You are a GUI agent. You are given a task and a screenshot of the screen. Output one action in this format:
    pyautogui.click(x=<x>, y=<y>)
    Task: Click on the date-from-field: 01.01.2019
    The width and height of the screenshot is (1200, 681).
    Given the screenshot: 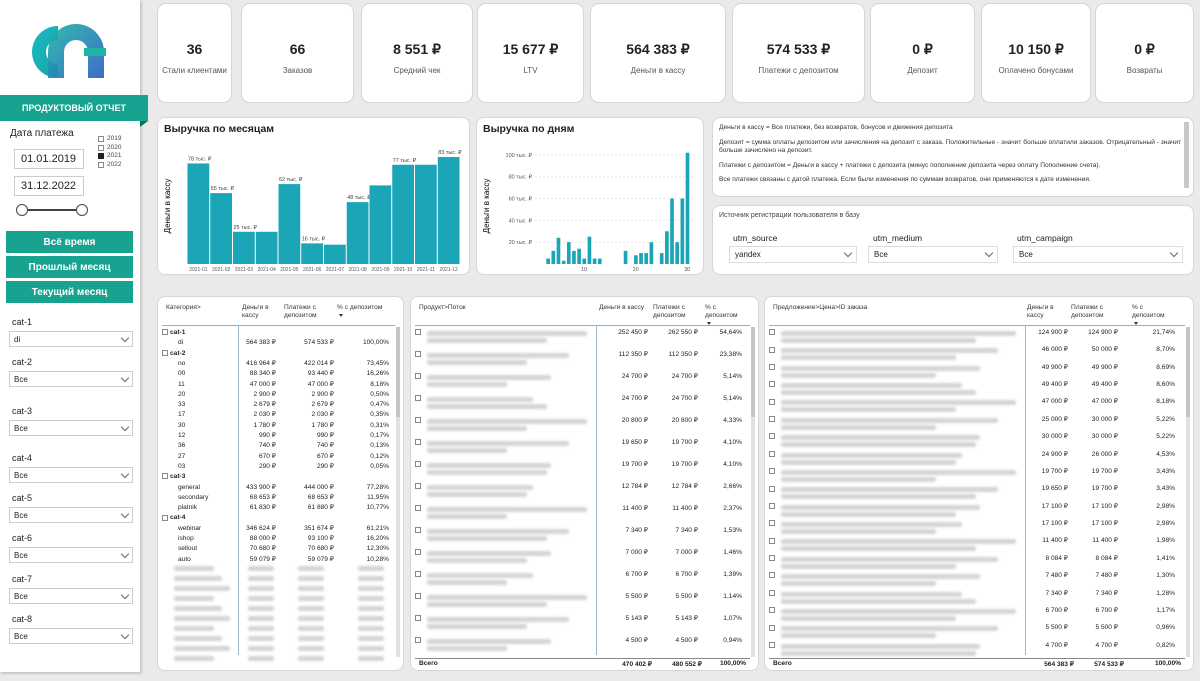 What is the action you would take?
    pyautogui.click(x=49, y=159)
    